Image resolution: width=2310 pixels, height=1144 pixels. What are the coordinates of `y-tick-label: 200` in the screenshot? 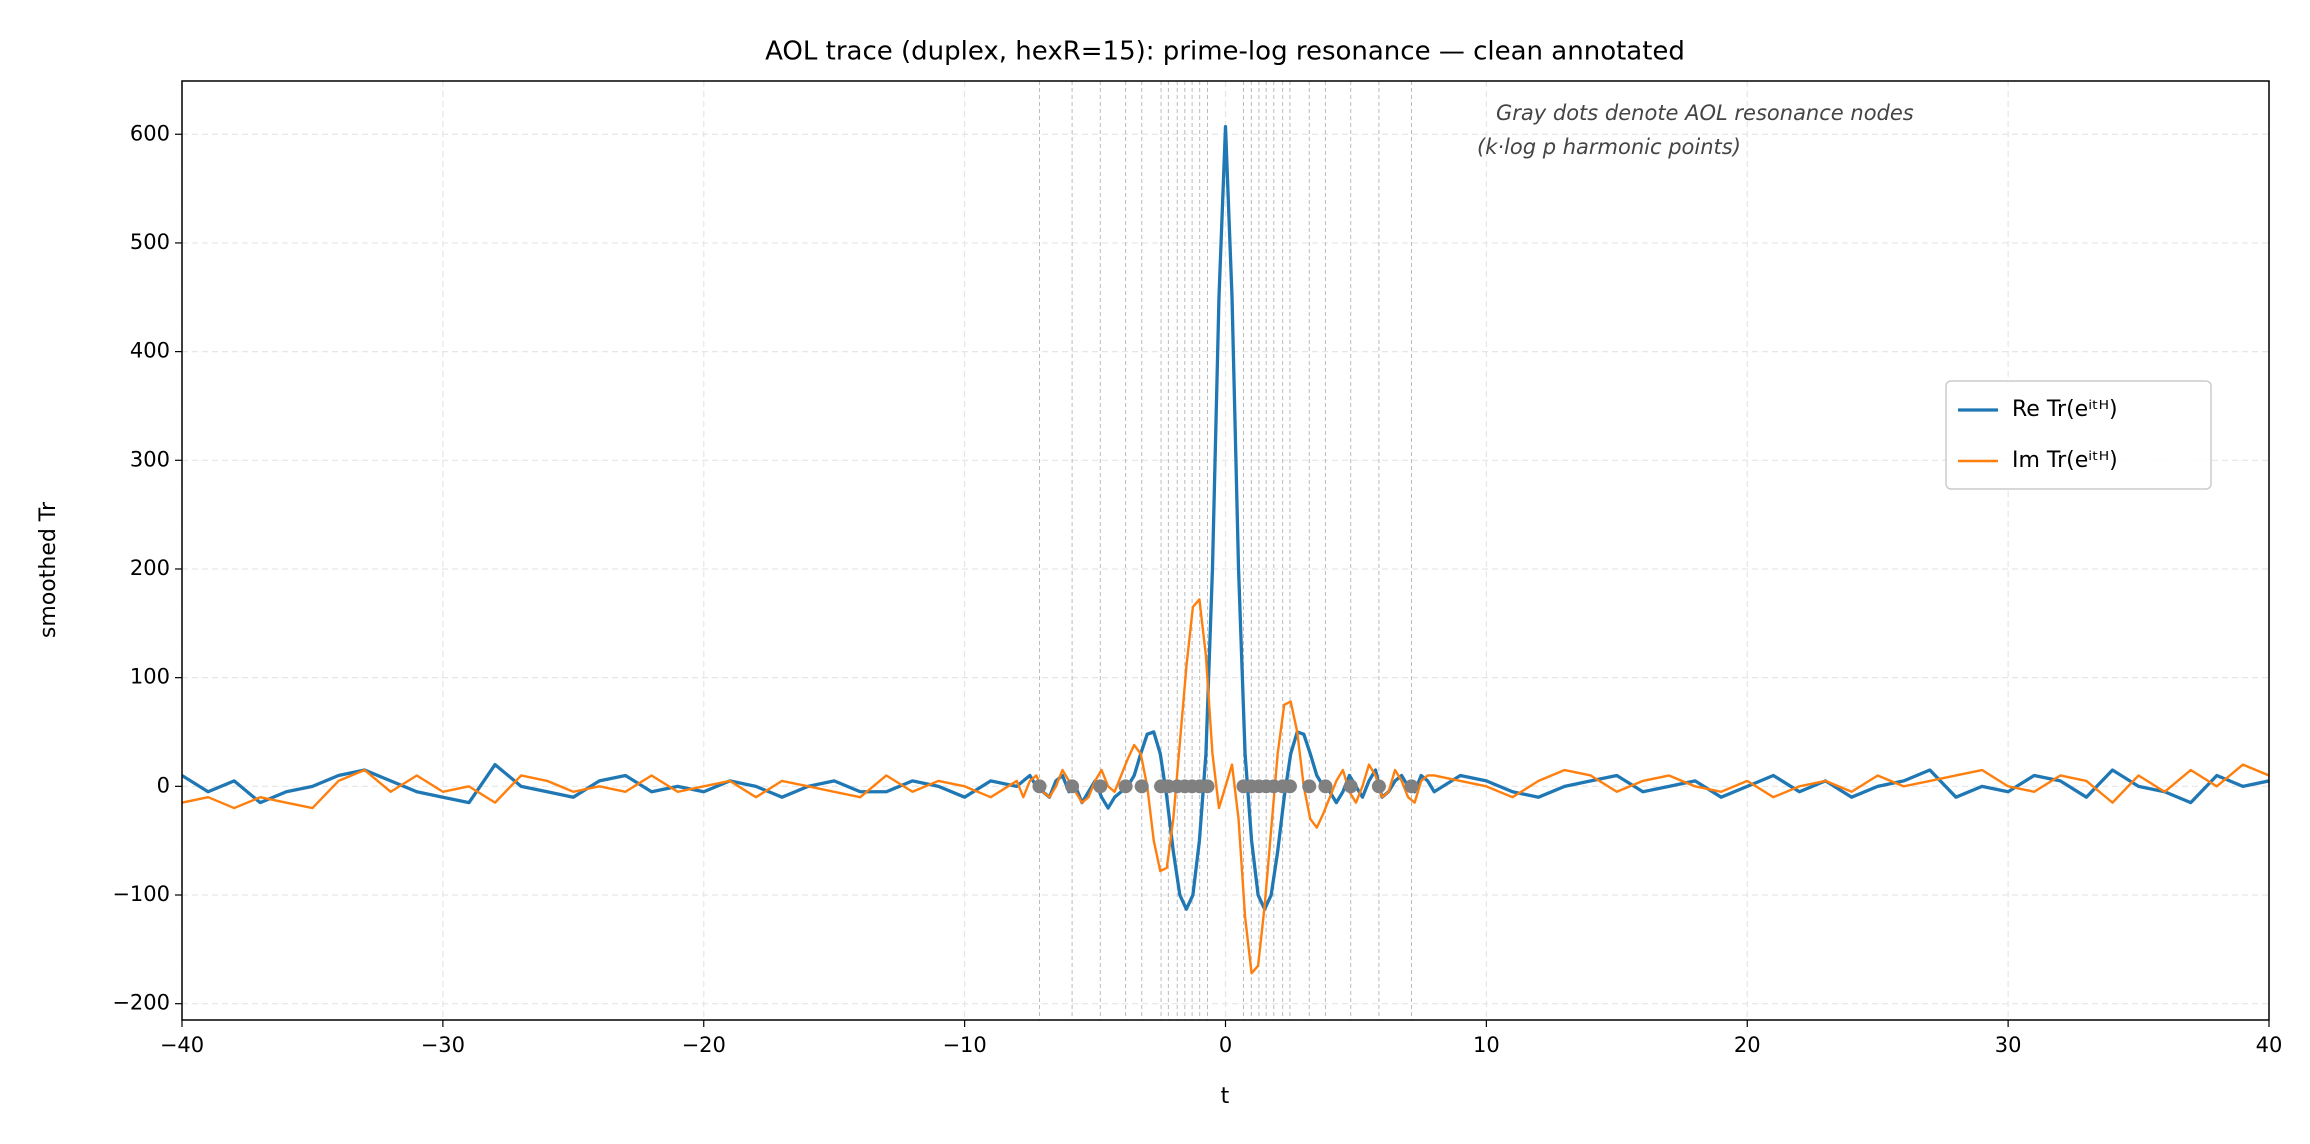 It's located at (150, 568).